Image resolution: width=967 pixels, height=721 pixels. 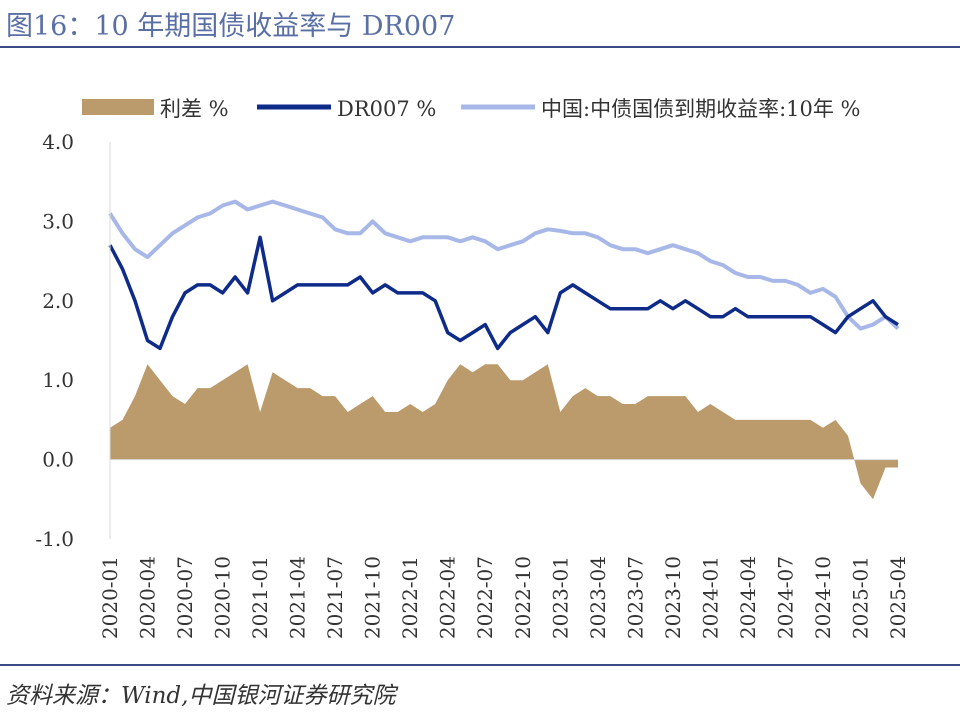 What do you see at coordinates (386, 109) in the screenshot?
I see `legend-label-dr007: DR007 %` at bounding box center [386, 109].